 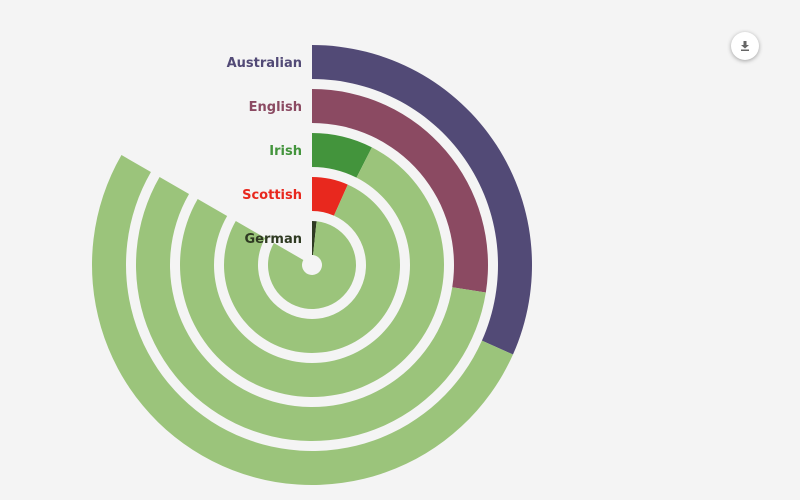 What do you see at coordinates (275, 107) in the screenshot?
I see `label-english: English` at bounding box center [275, 107].